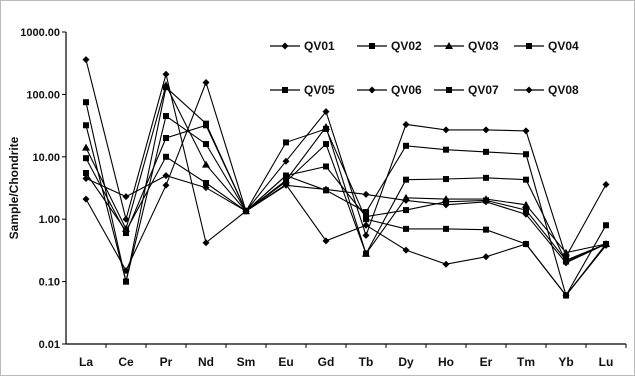 The image size is (635, 376). I want to click on legend-label: QV07, so click(483, 90).